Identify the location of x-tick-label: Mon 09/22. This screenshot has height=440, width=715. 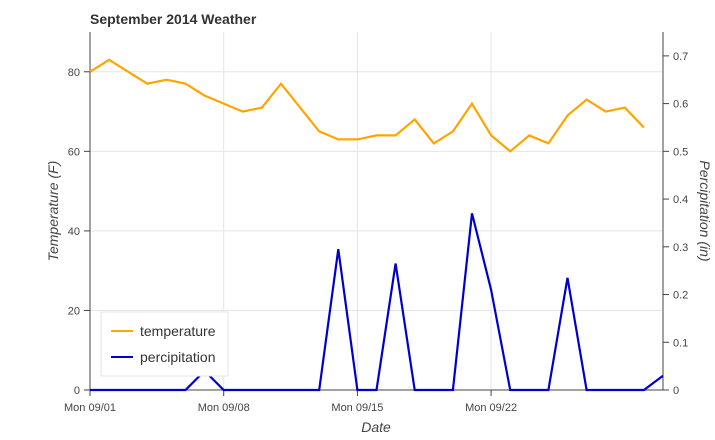
(491, 408).